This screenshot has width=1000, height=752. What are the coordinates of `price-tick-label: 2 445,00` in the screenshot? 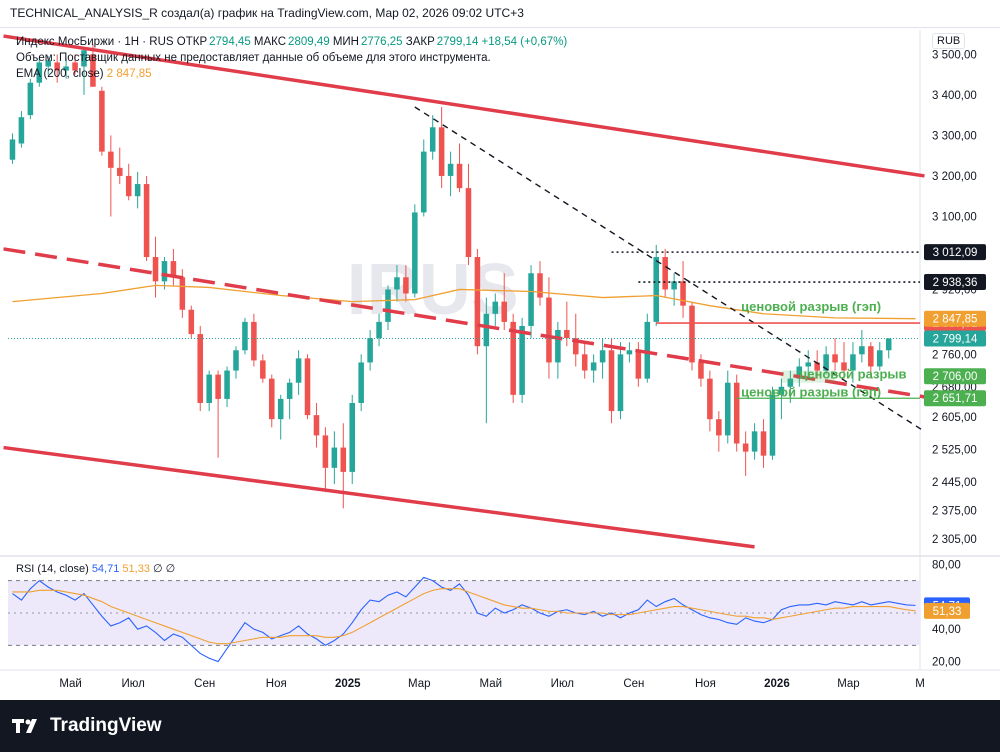 It's located at (954, 483).